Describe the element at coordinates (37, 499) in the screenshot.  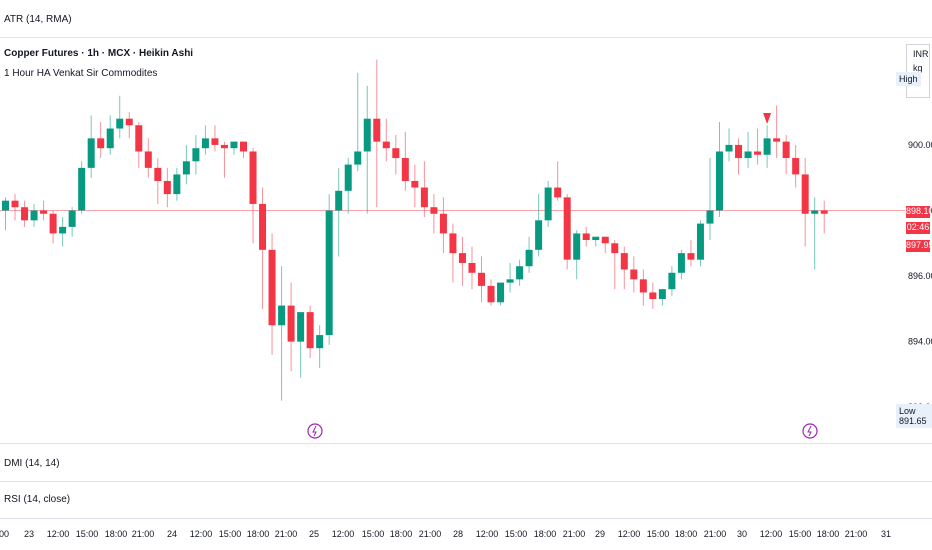
I see `rsi-pane-label: RSI (14, close)` at that location.